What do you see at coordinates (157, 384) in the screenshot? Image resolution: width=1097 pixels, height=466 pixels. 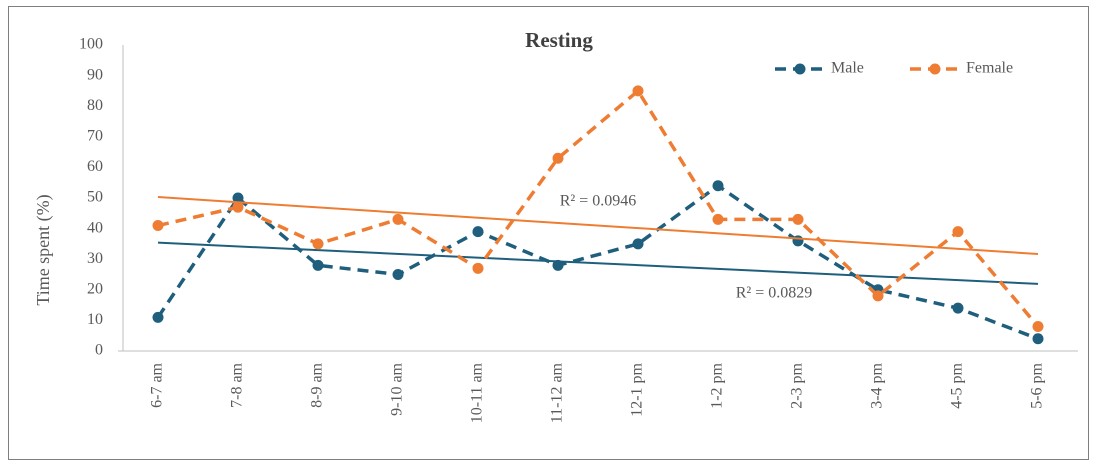 I see `x-tick-label: 6-7 am` at bounding box center [157, 384].